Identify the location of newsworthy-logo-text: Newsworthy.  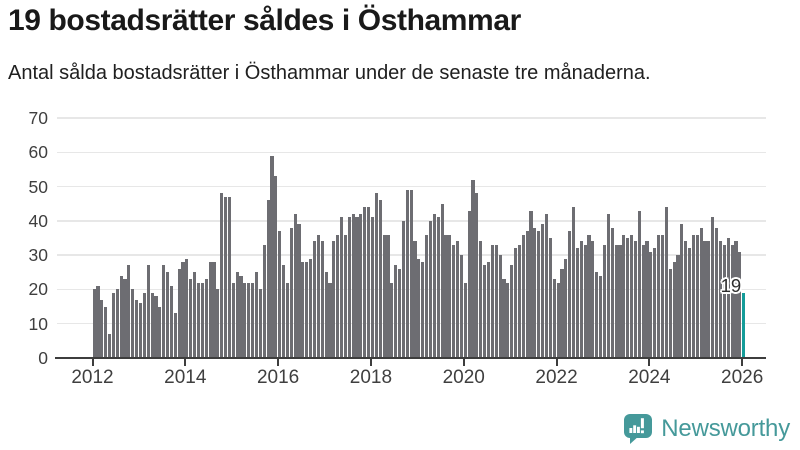
(725, 428).